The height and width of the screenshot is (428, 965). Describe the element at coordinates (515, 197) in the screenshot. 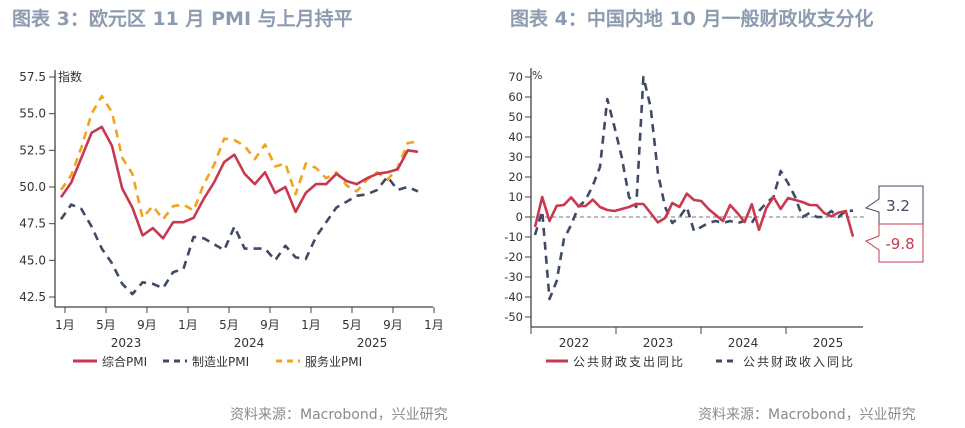

I see `right-y-tick-label: 10` at that location.